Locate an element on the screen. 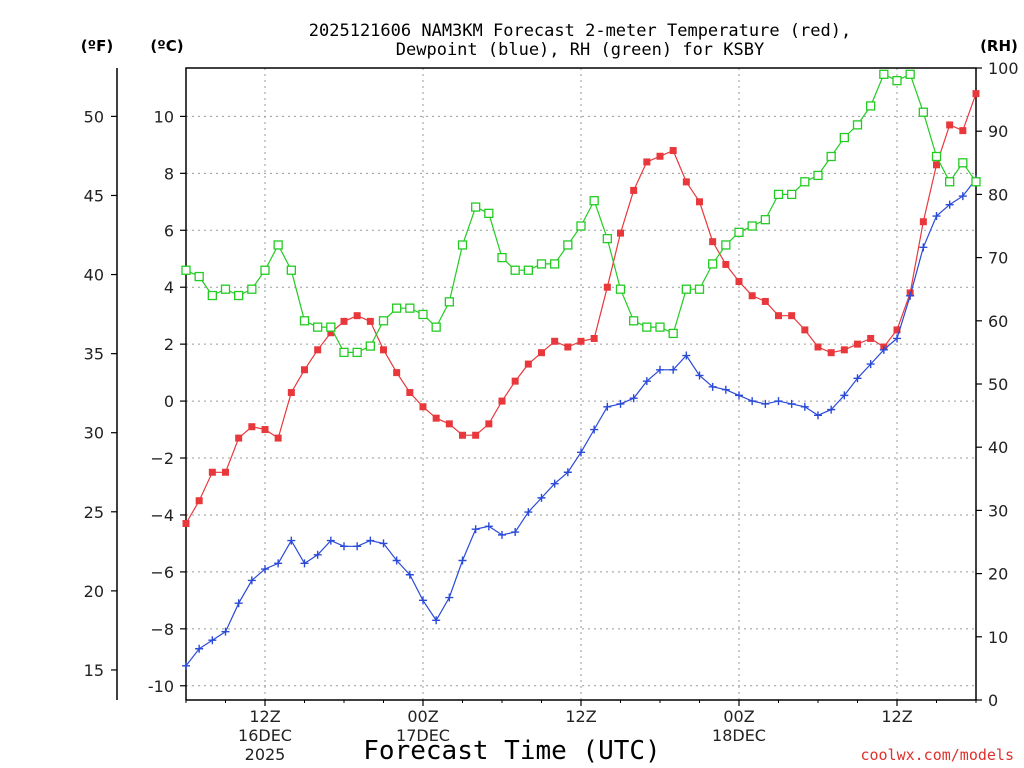  rh-tick-label: 20 is located at coordinates (998, 574).